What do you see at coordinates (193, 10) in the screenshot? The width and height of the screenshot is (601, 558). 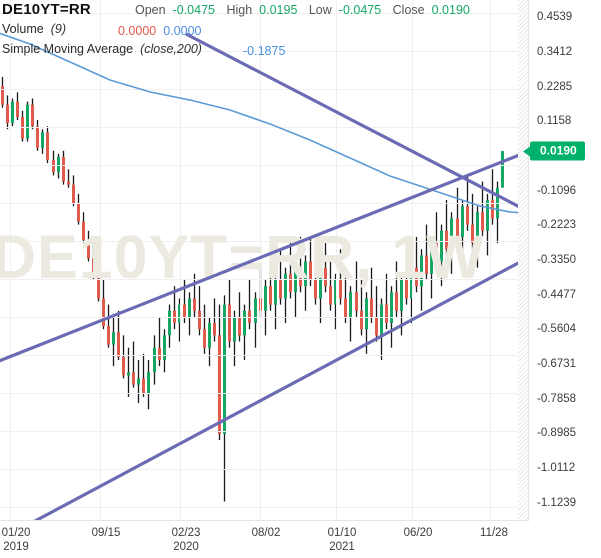 I see `open-value: -0.0475` at bounding box center [193, 10].